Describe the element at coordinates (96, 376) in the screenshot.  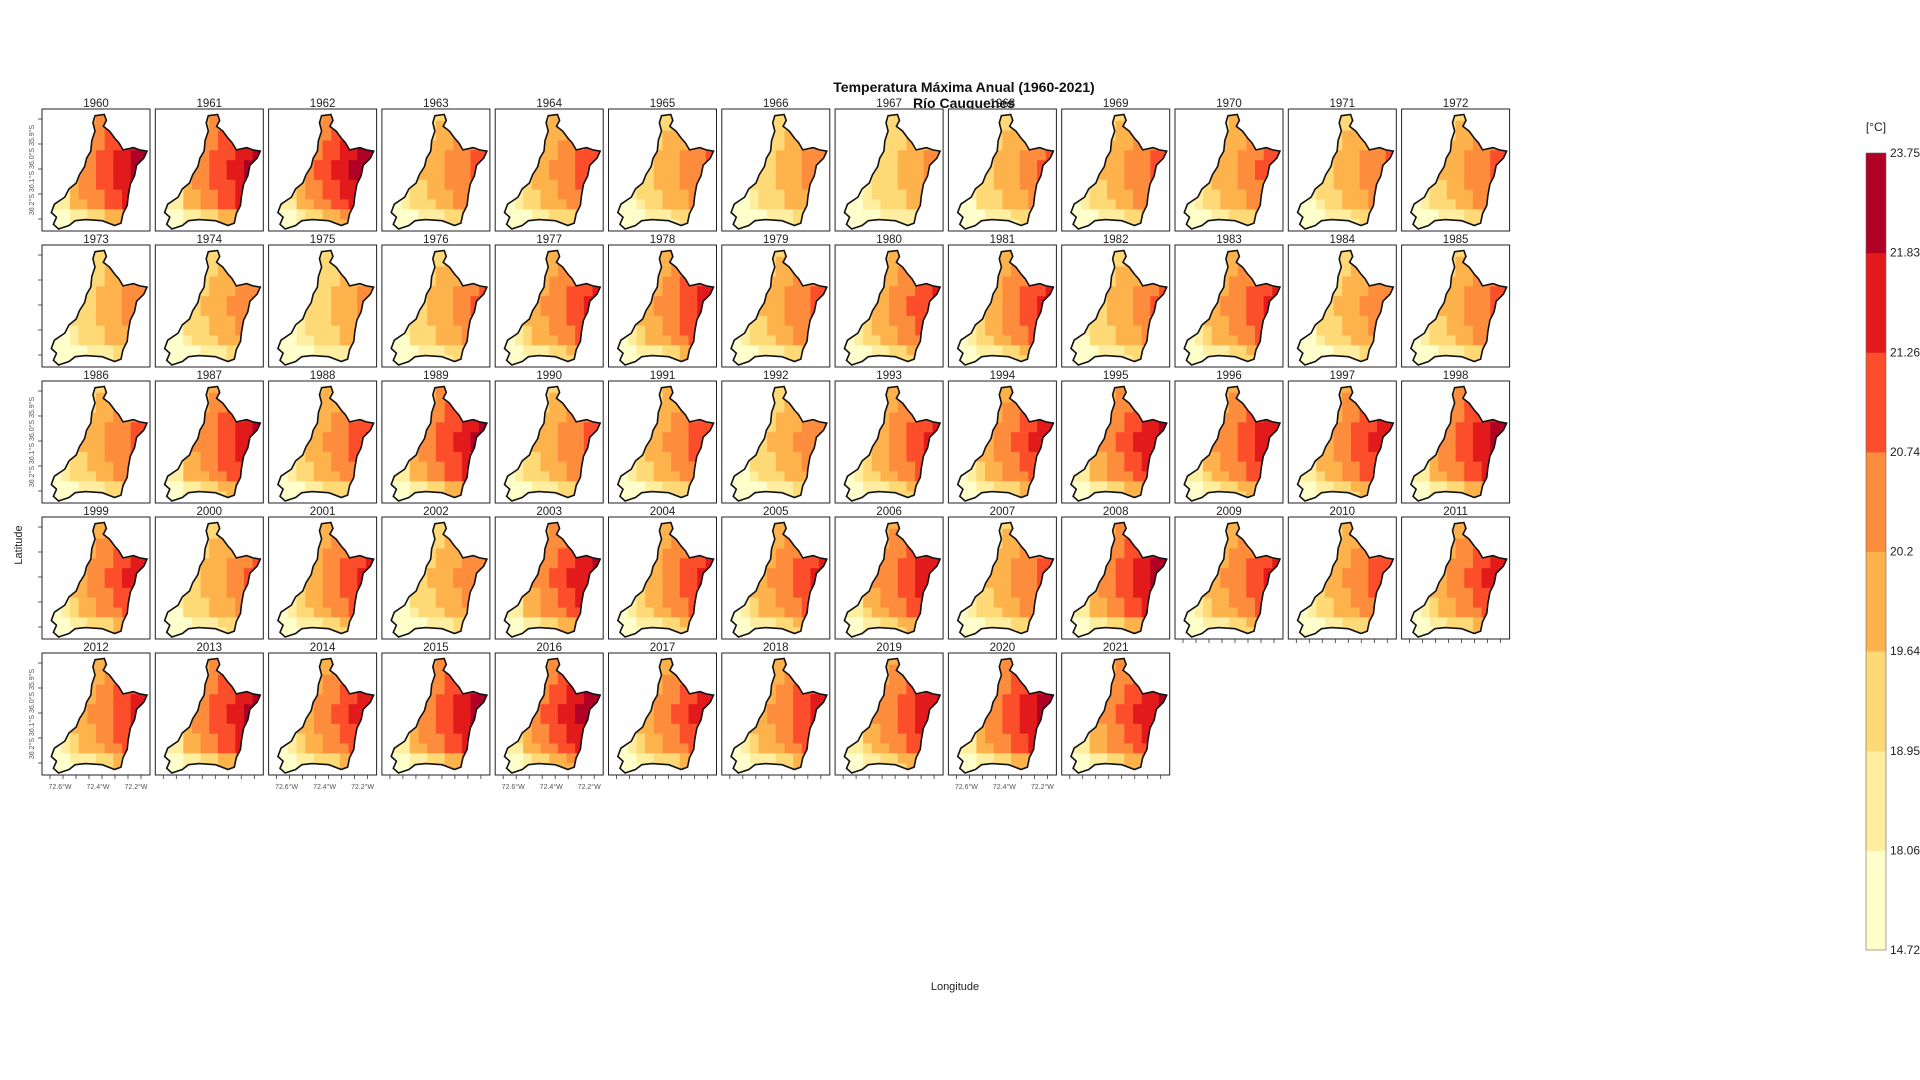
I see `panel-year-label: 1986` at that location.